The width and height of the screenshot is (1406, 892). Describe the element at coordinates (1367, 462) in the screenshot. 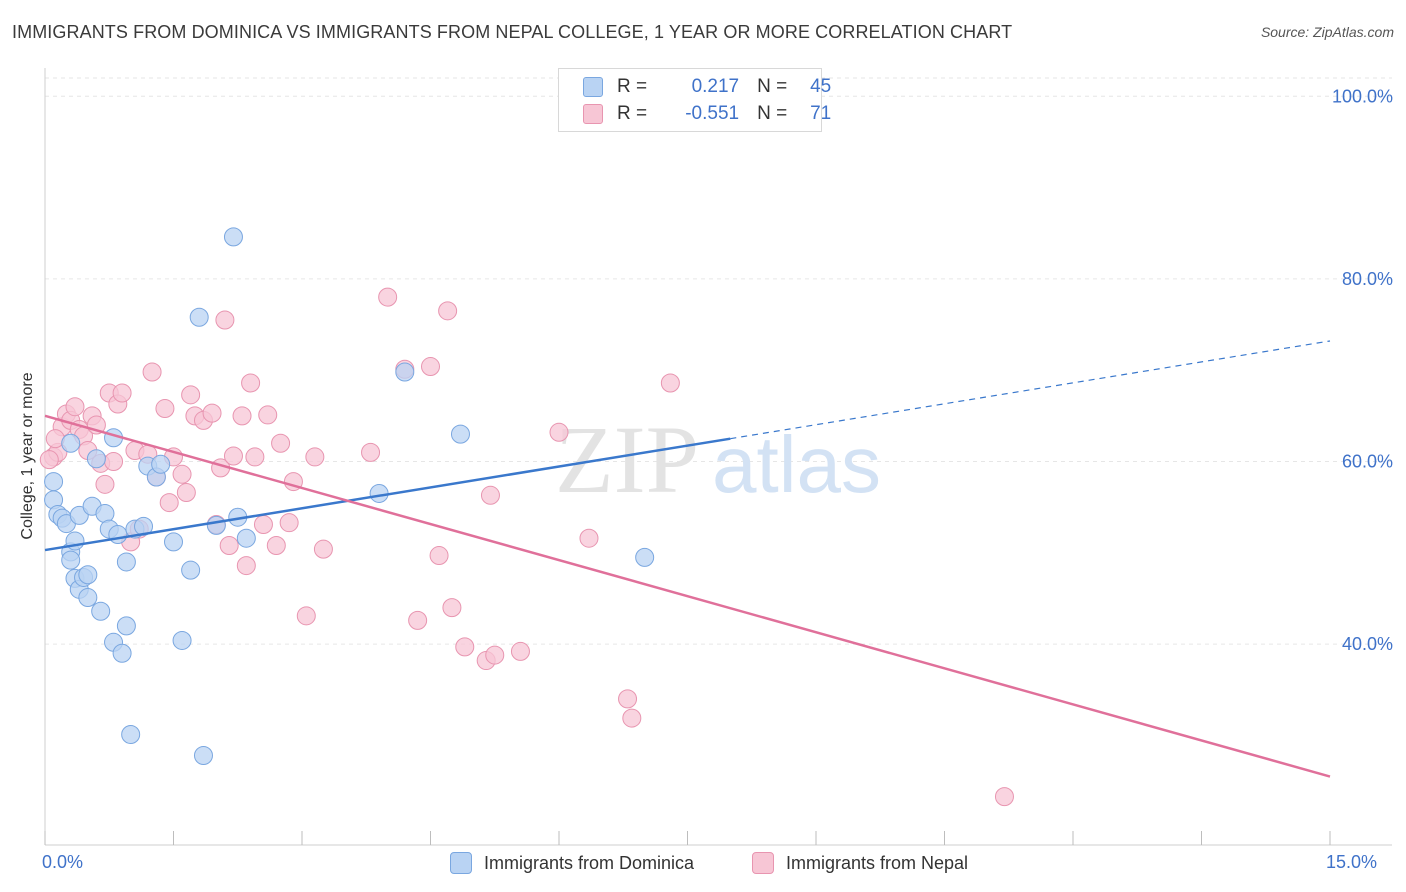

I see `y-tick-label: 60.0%` at that location.